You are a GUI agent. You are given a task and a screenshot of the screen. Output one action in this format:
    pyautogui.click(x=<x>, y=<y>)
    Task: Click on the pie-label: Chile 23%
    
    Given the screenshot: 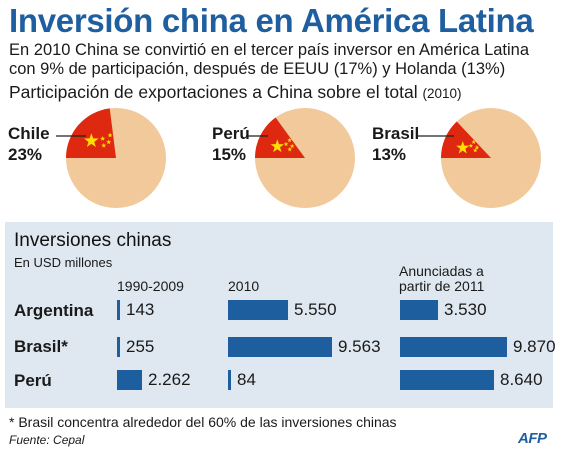 What is the action you would take?
    pyautogui.click(x=29, y=144)
    